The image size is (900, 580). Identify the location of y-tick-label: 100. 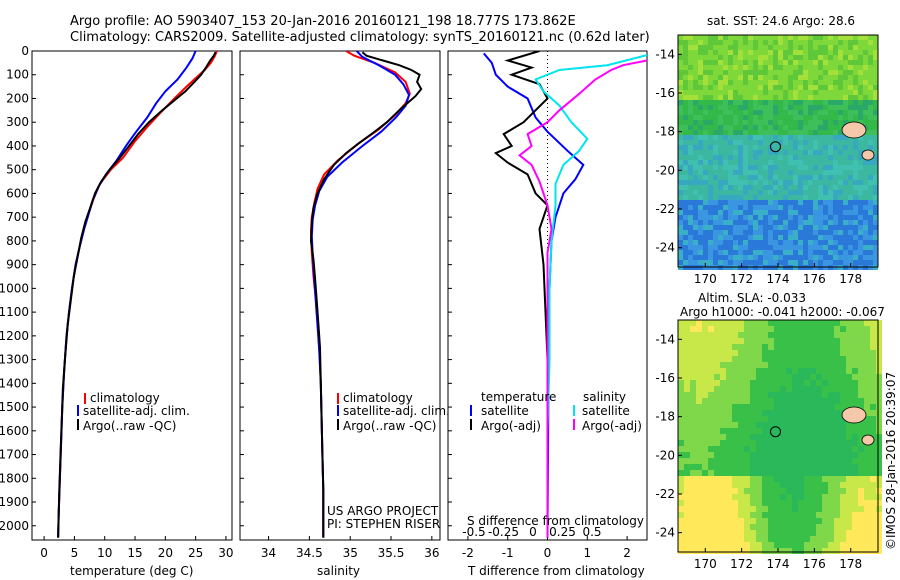
(17, 75).